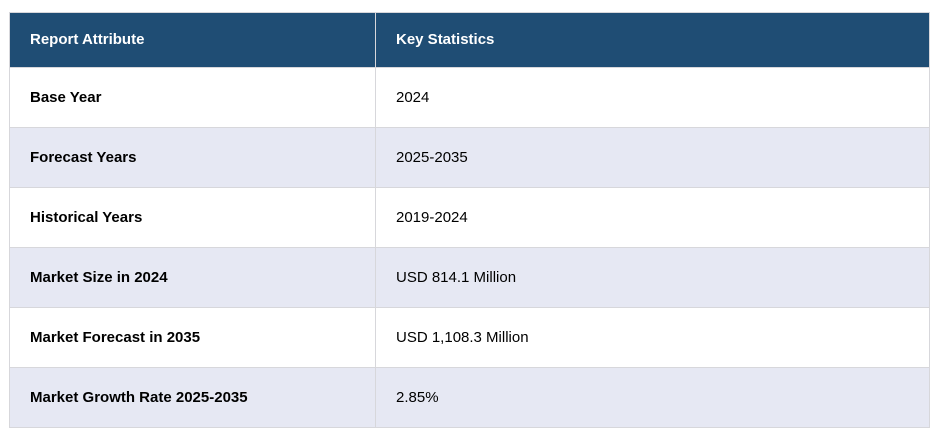 This screenshot has width=942, height=428. I want to click on table-header: Report Attribute Key Statistics, so click(469, 40).